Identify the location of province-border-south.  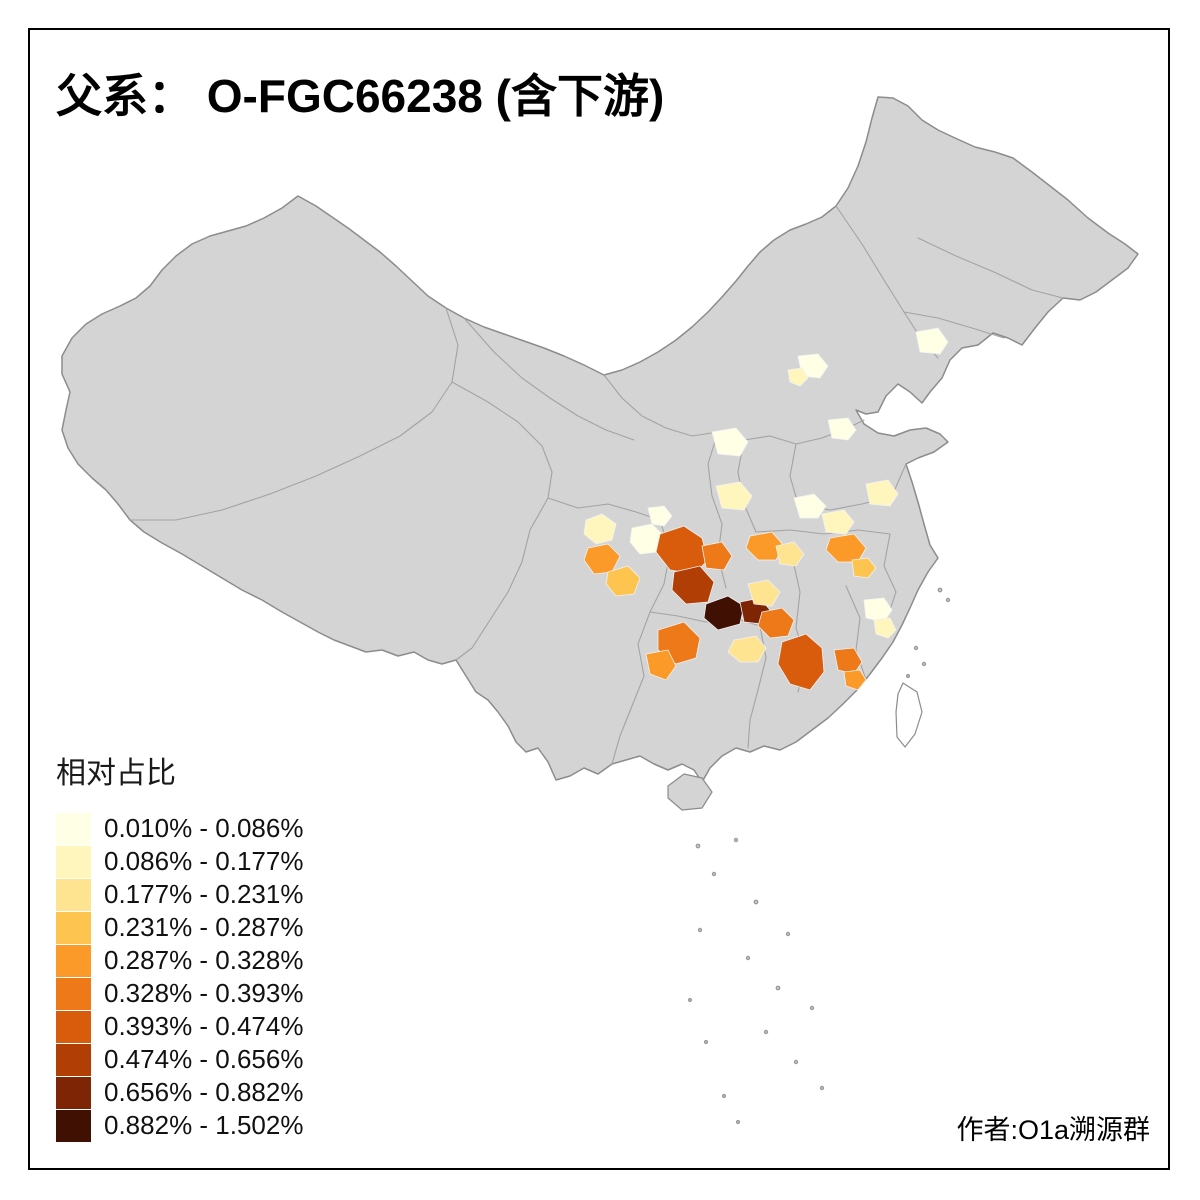
(754, 649).